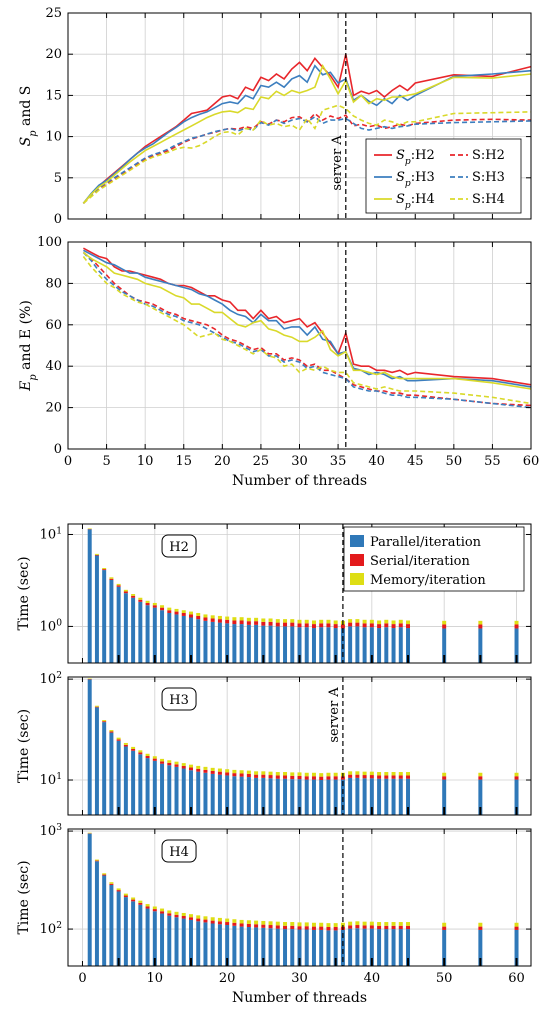 The image size is (550, 1017). What do you see at coordinates (415, 201) in the screenshot?
I see `legend-label: Sp:H4` at bounding box center [415, 201].